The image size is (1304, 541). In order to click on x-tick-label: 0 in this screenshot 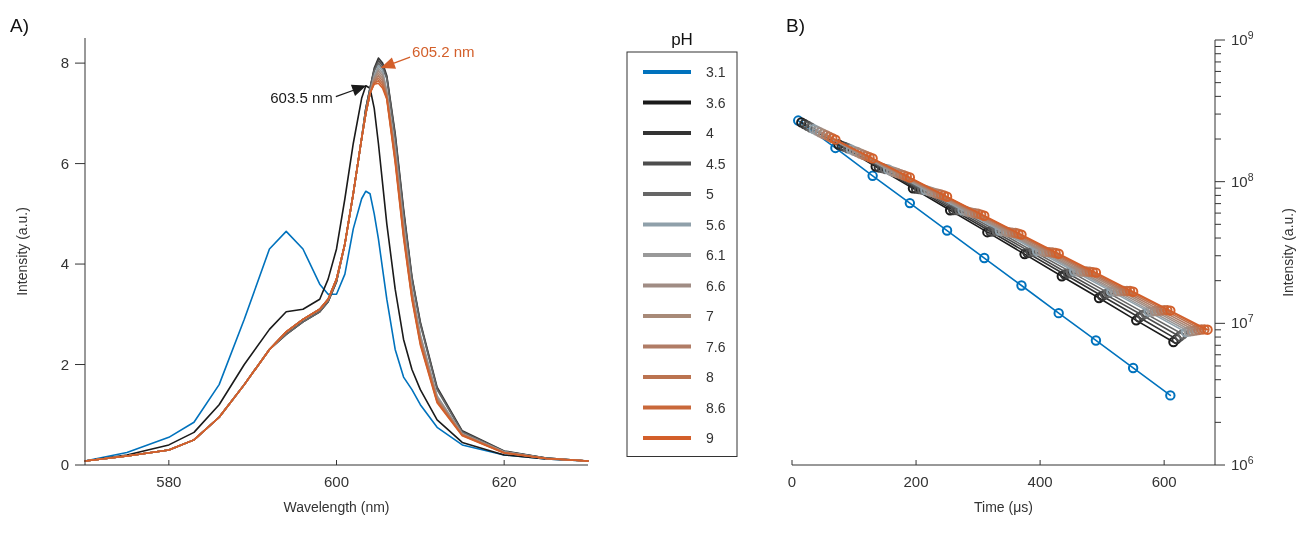, I will do `click(792, 481)`.